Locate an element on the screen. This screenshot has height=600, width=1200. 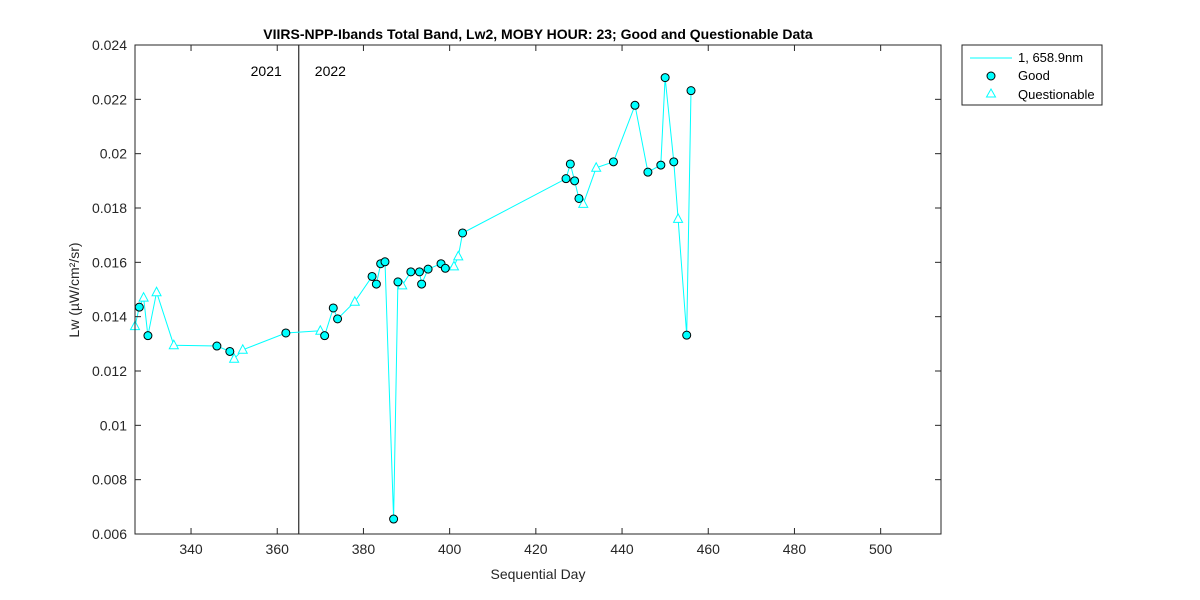
legend-good-marker is located at coordinates (991, 76).